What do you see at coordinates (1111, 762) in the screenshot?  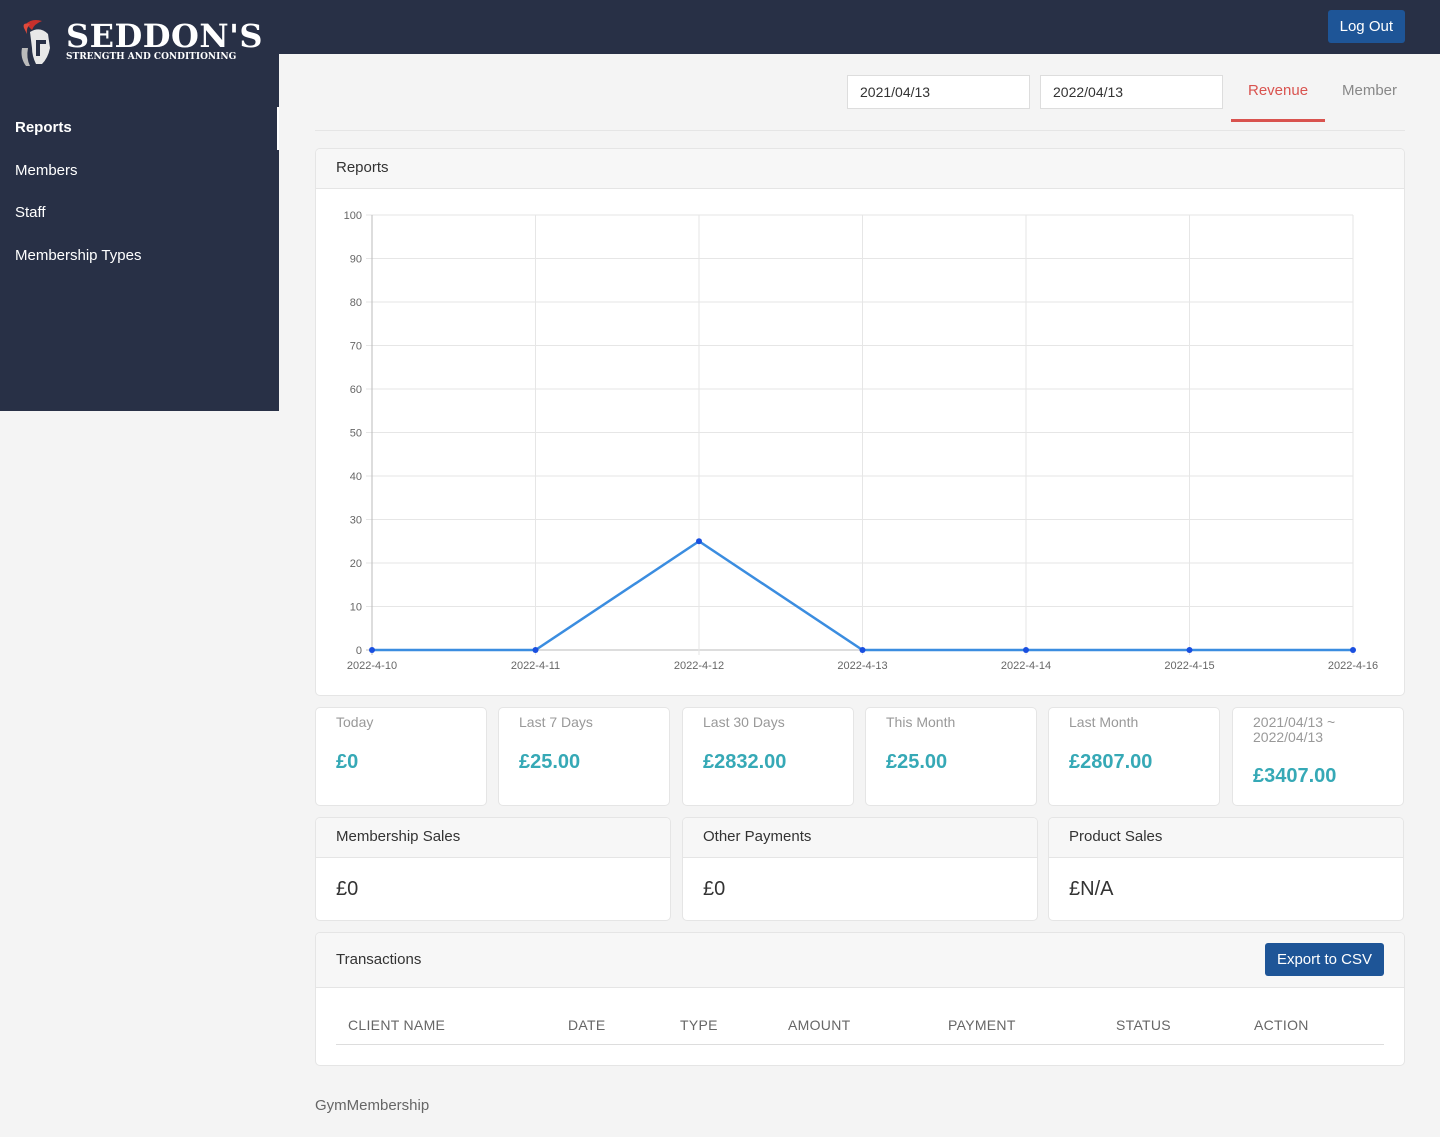 I see `stat-value: £2807.00` at bounding box center [1111, 762].